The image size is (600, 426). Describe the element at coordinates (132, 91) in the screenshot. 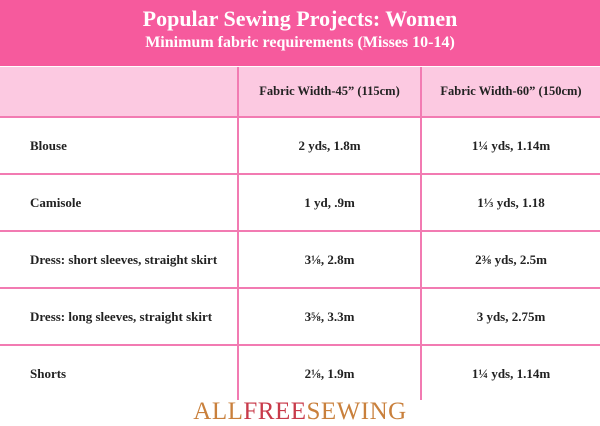

I see `column-header-project` at that location.